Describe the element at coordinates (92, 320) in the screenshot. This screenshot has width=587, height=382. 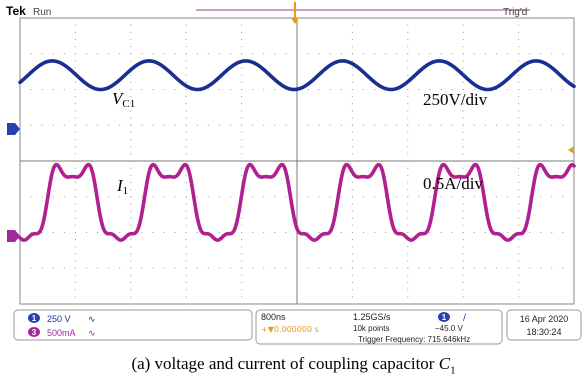
I see `ch1-bandwidth-icon: ∿` at that location.